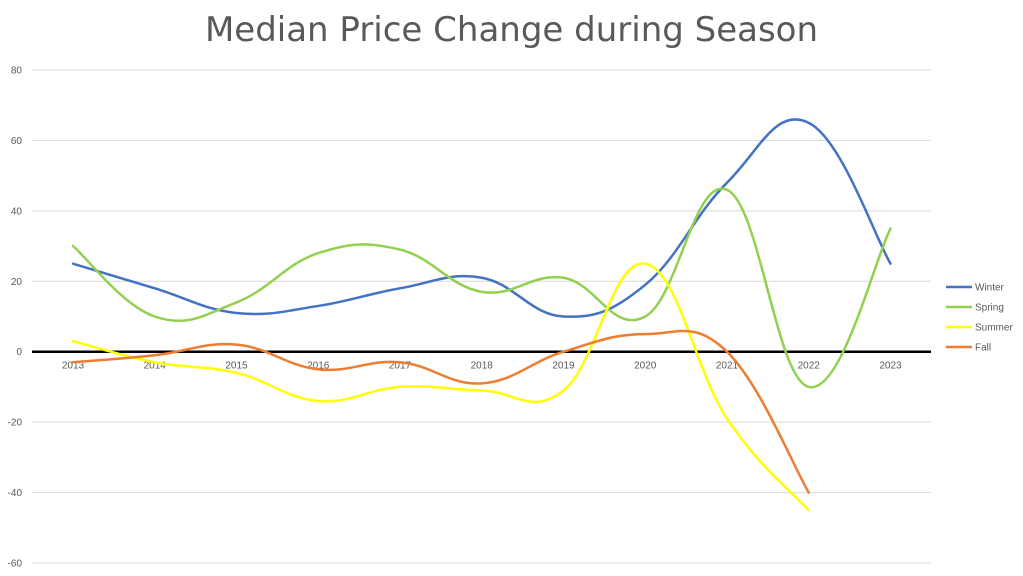 This screenshot has height=576, width=1023. What do you see at coordinates (19, 352) in the screenshot?
I see `y-tick-label: 0` at bounding box center [19, 352].